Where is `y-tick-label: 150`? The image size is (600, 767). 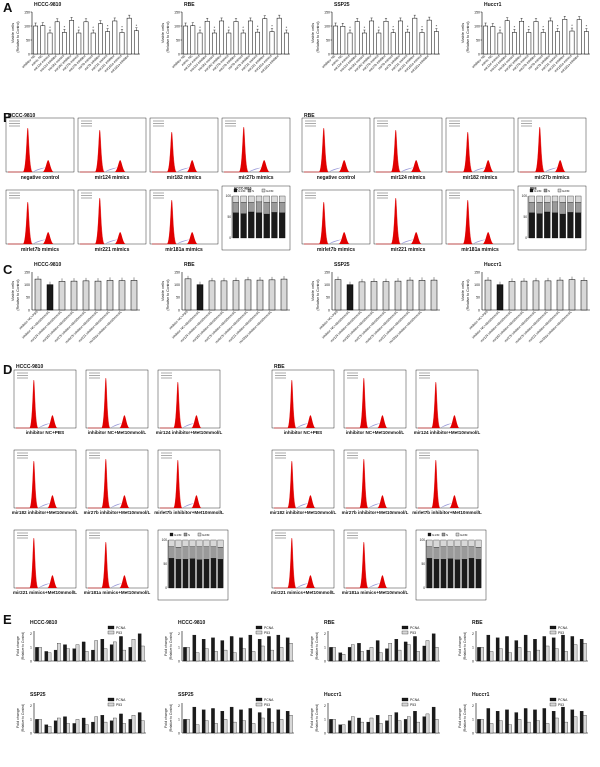
y-tick-label: 150 is located at coordinates (477, 272).